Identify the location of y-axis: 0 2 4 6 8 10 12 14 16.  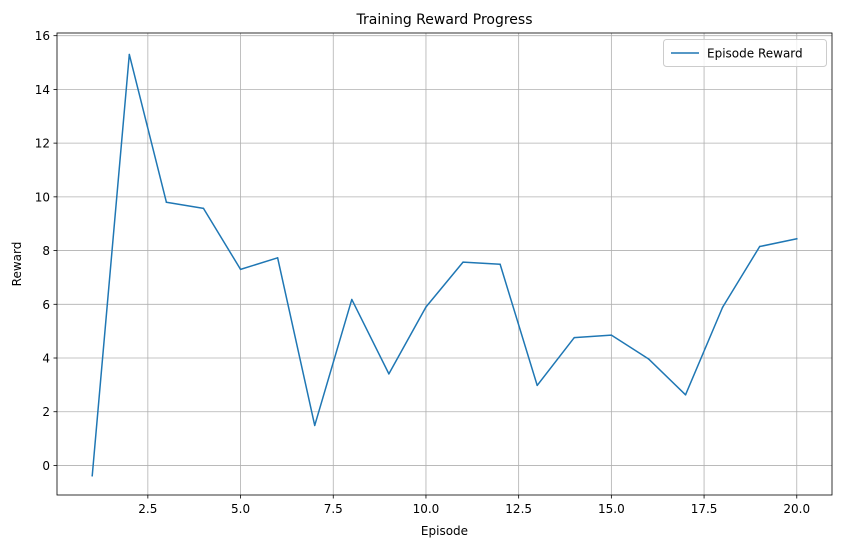
(46, 251).